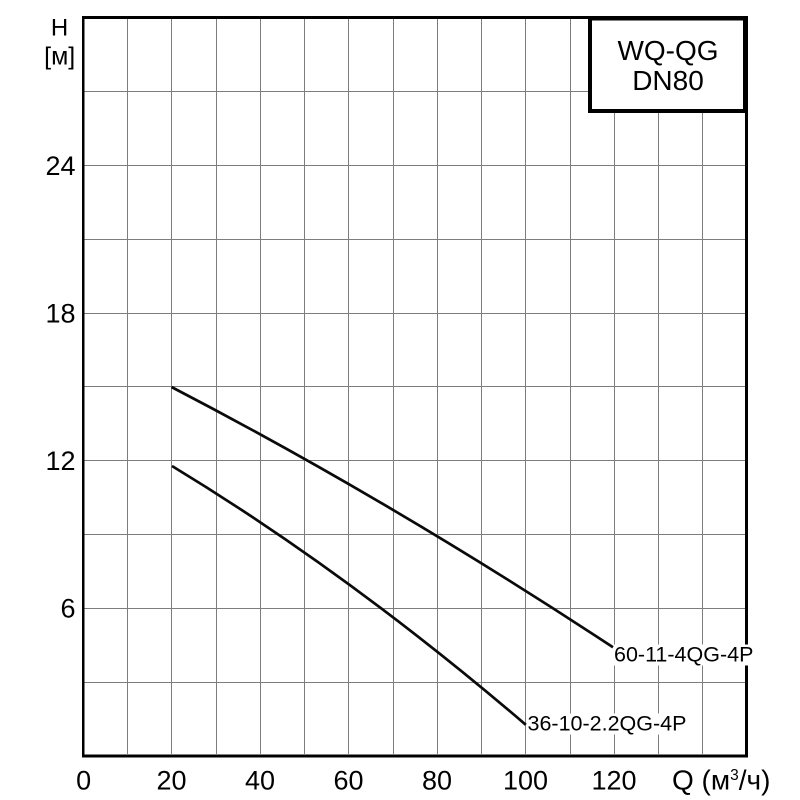 This screenshot has height=800, width=800. I want to click on svg-text: 120, so click(613, 781).